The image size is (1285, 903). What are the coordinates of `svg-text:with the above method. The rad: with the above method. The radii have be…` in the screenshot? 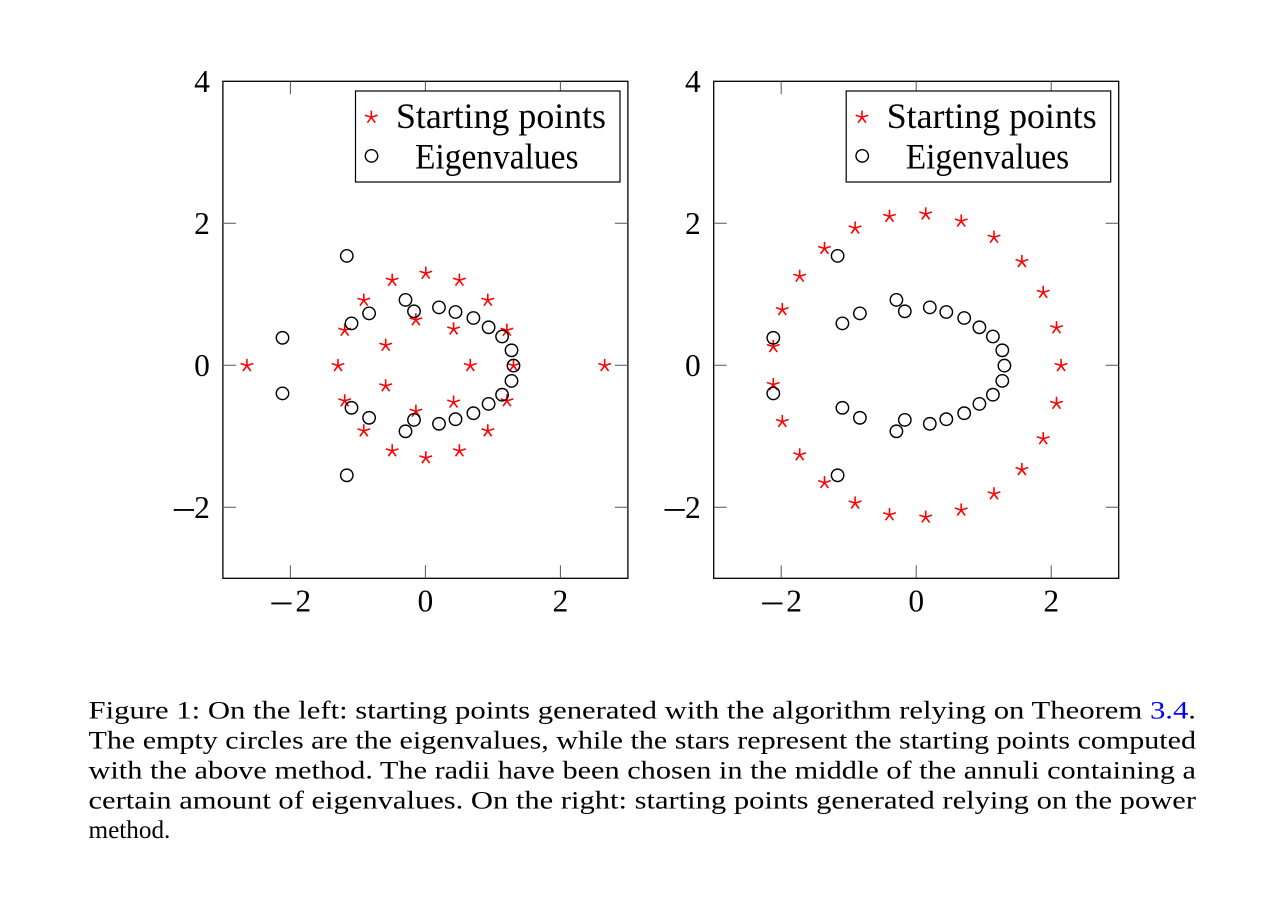 It's located at (643, 770).